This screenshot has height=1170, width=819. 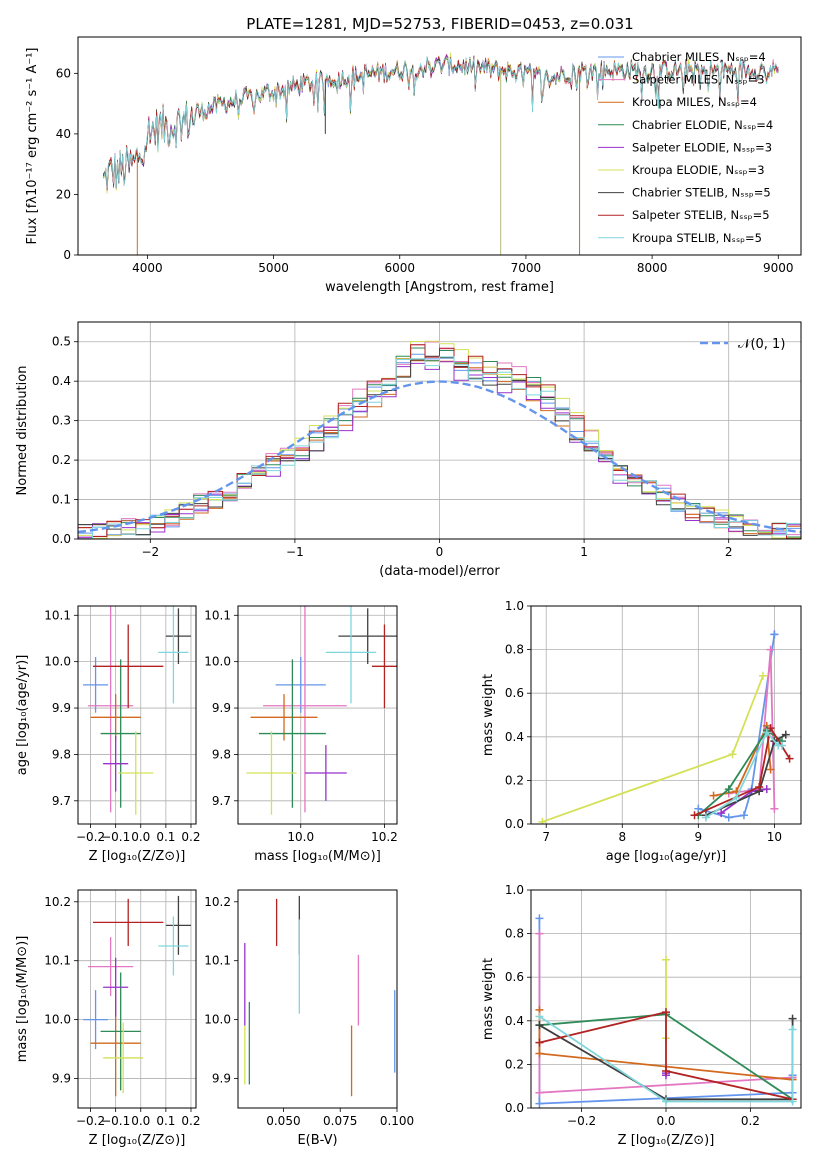 What do you see at coordinates (61, 500) in the screenshot?
I see `y-tick-label: 0.1` at bounding box center [61, 500].